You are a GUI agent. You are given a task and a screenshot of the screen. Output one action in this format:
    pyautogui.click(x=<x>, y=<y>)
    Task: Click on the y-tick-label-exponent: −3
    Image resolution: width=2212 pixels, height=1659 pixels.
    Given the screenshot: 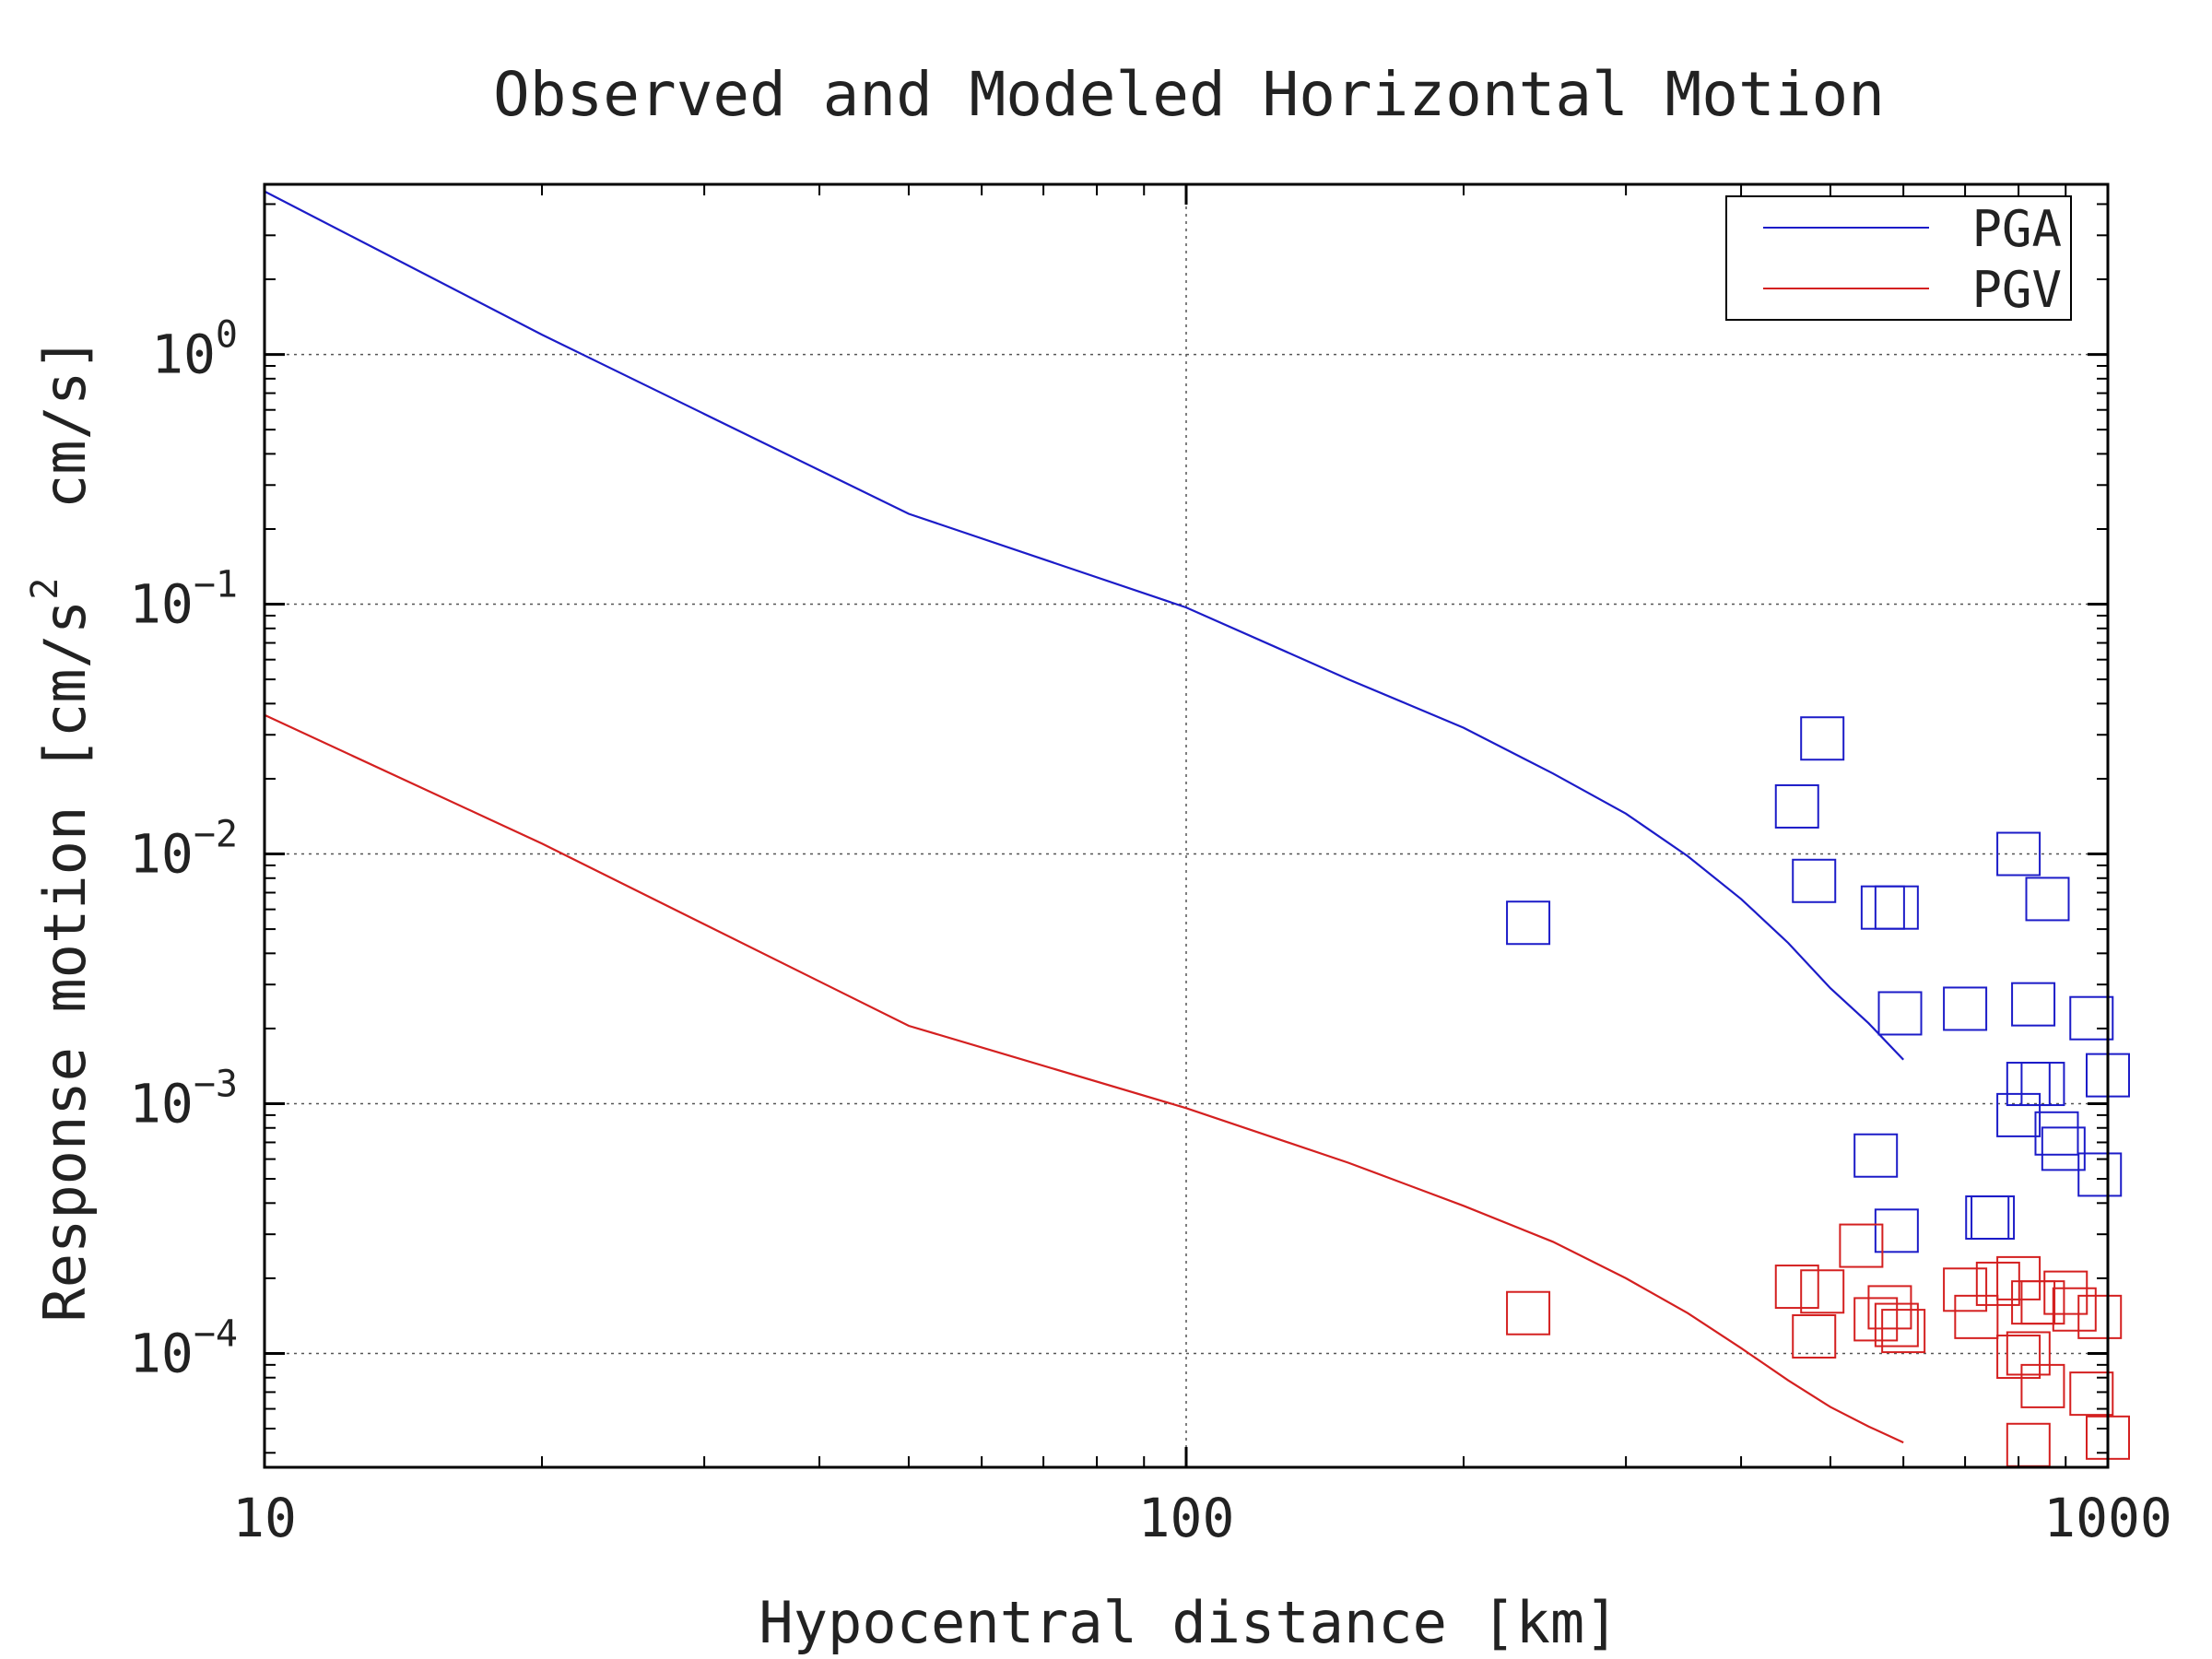 What is the action you would take?
    pyautogui.click(x=216, y=1084)
    